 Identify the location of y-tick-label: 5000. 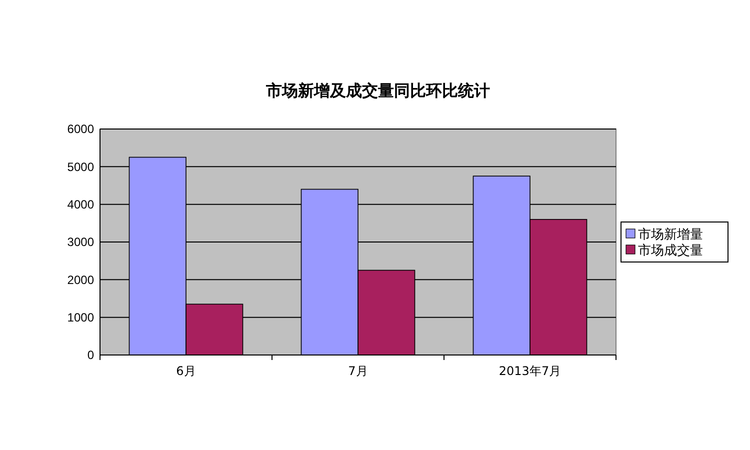
(80, 167).